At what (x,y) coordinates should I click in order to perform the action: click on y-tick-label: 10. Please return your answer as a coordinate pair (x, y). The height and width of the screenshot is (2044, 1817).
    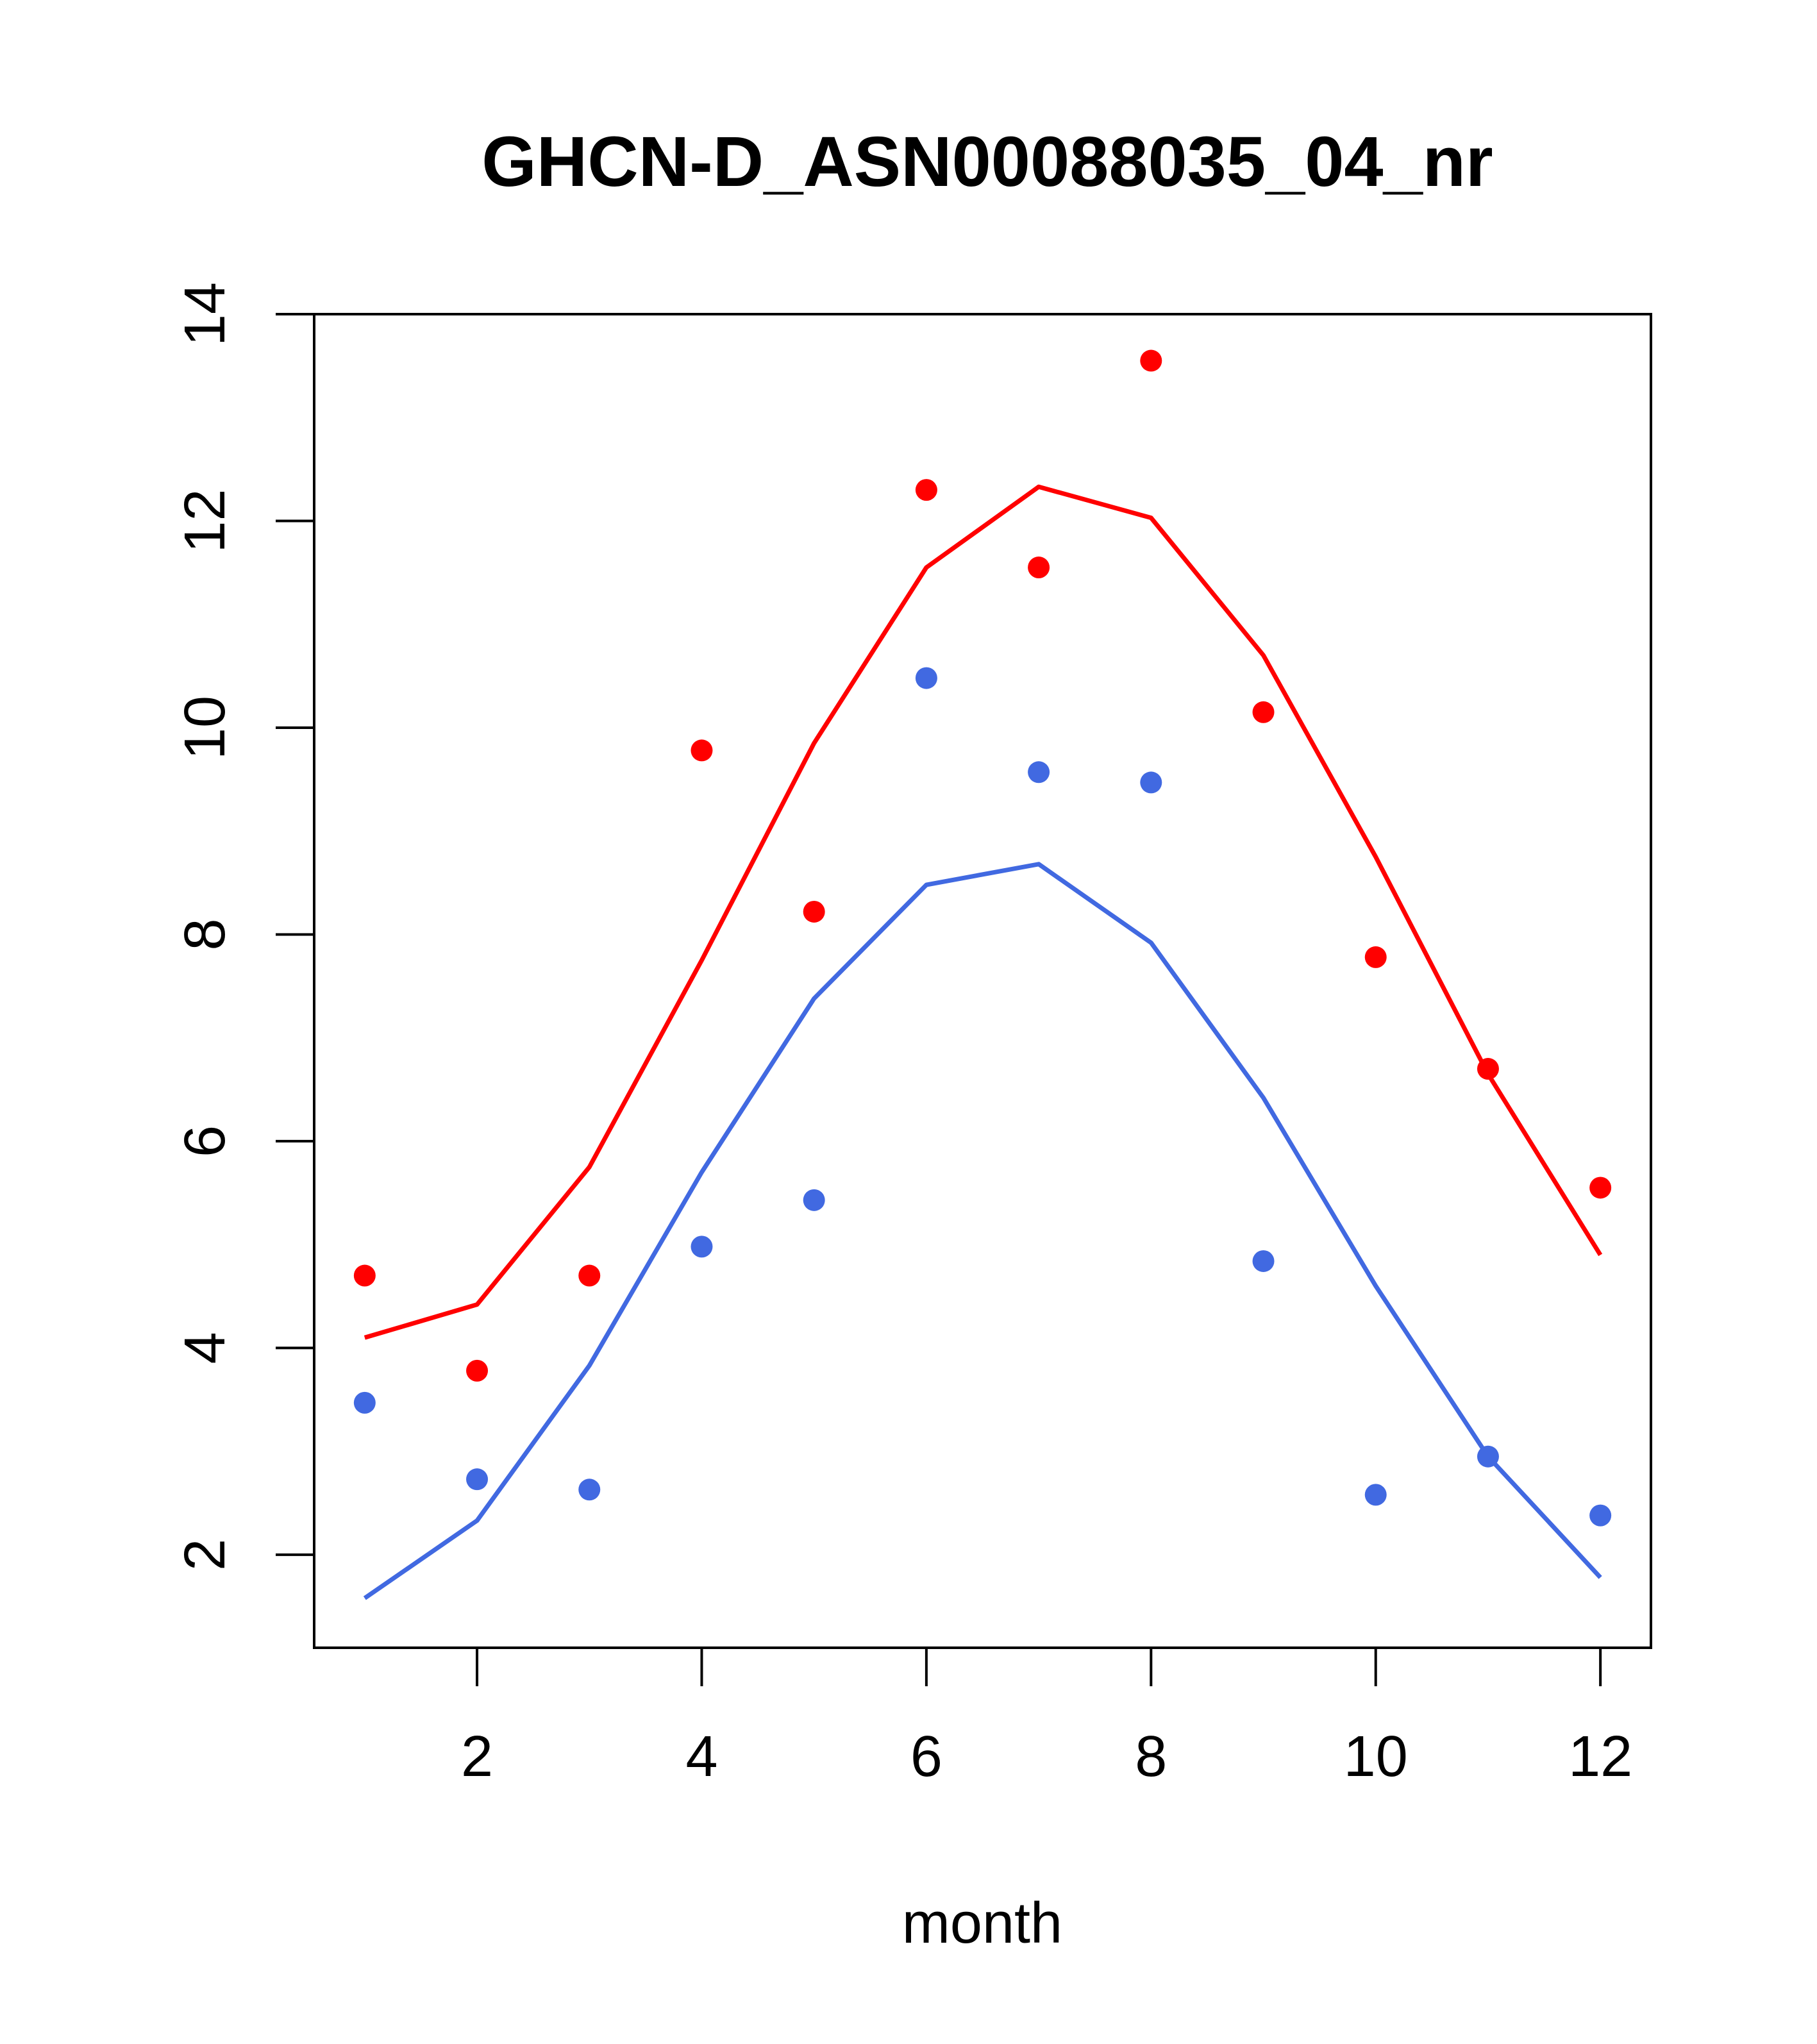
    Looking at the image, I should click on (205, 728).